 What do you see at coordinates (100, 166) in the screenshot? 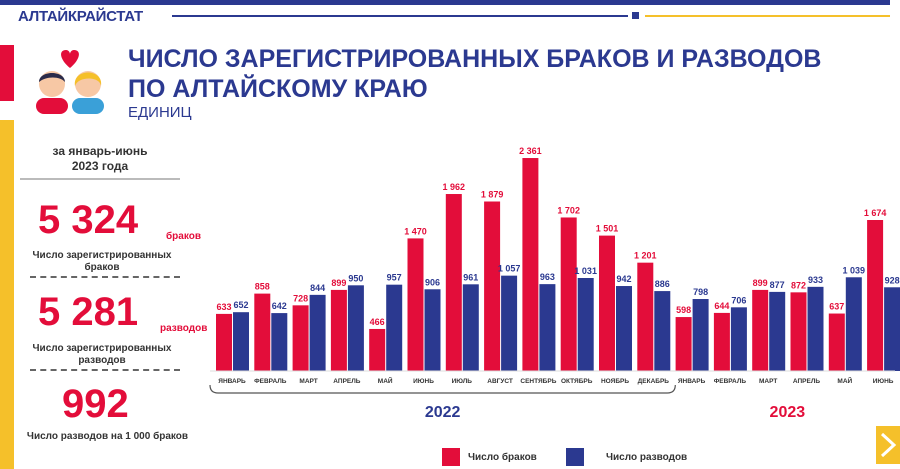
I see `period-line-2: 2023 года` at bounding box center [100, 166].